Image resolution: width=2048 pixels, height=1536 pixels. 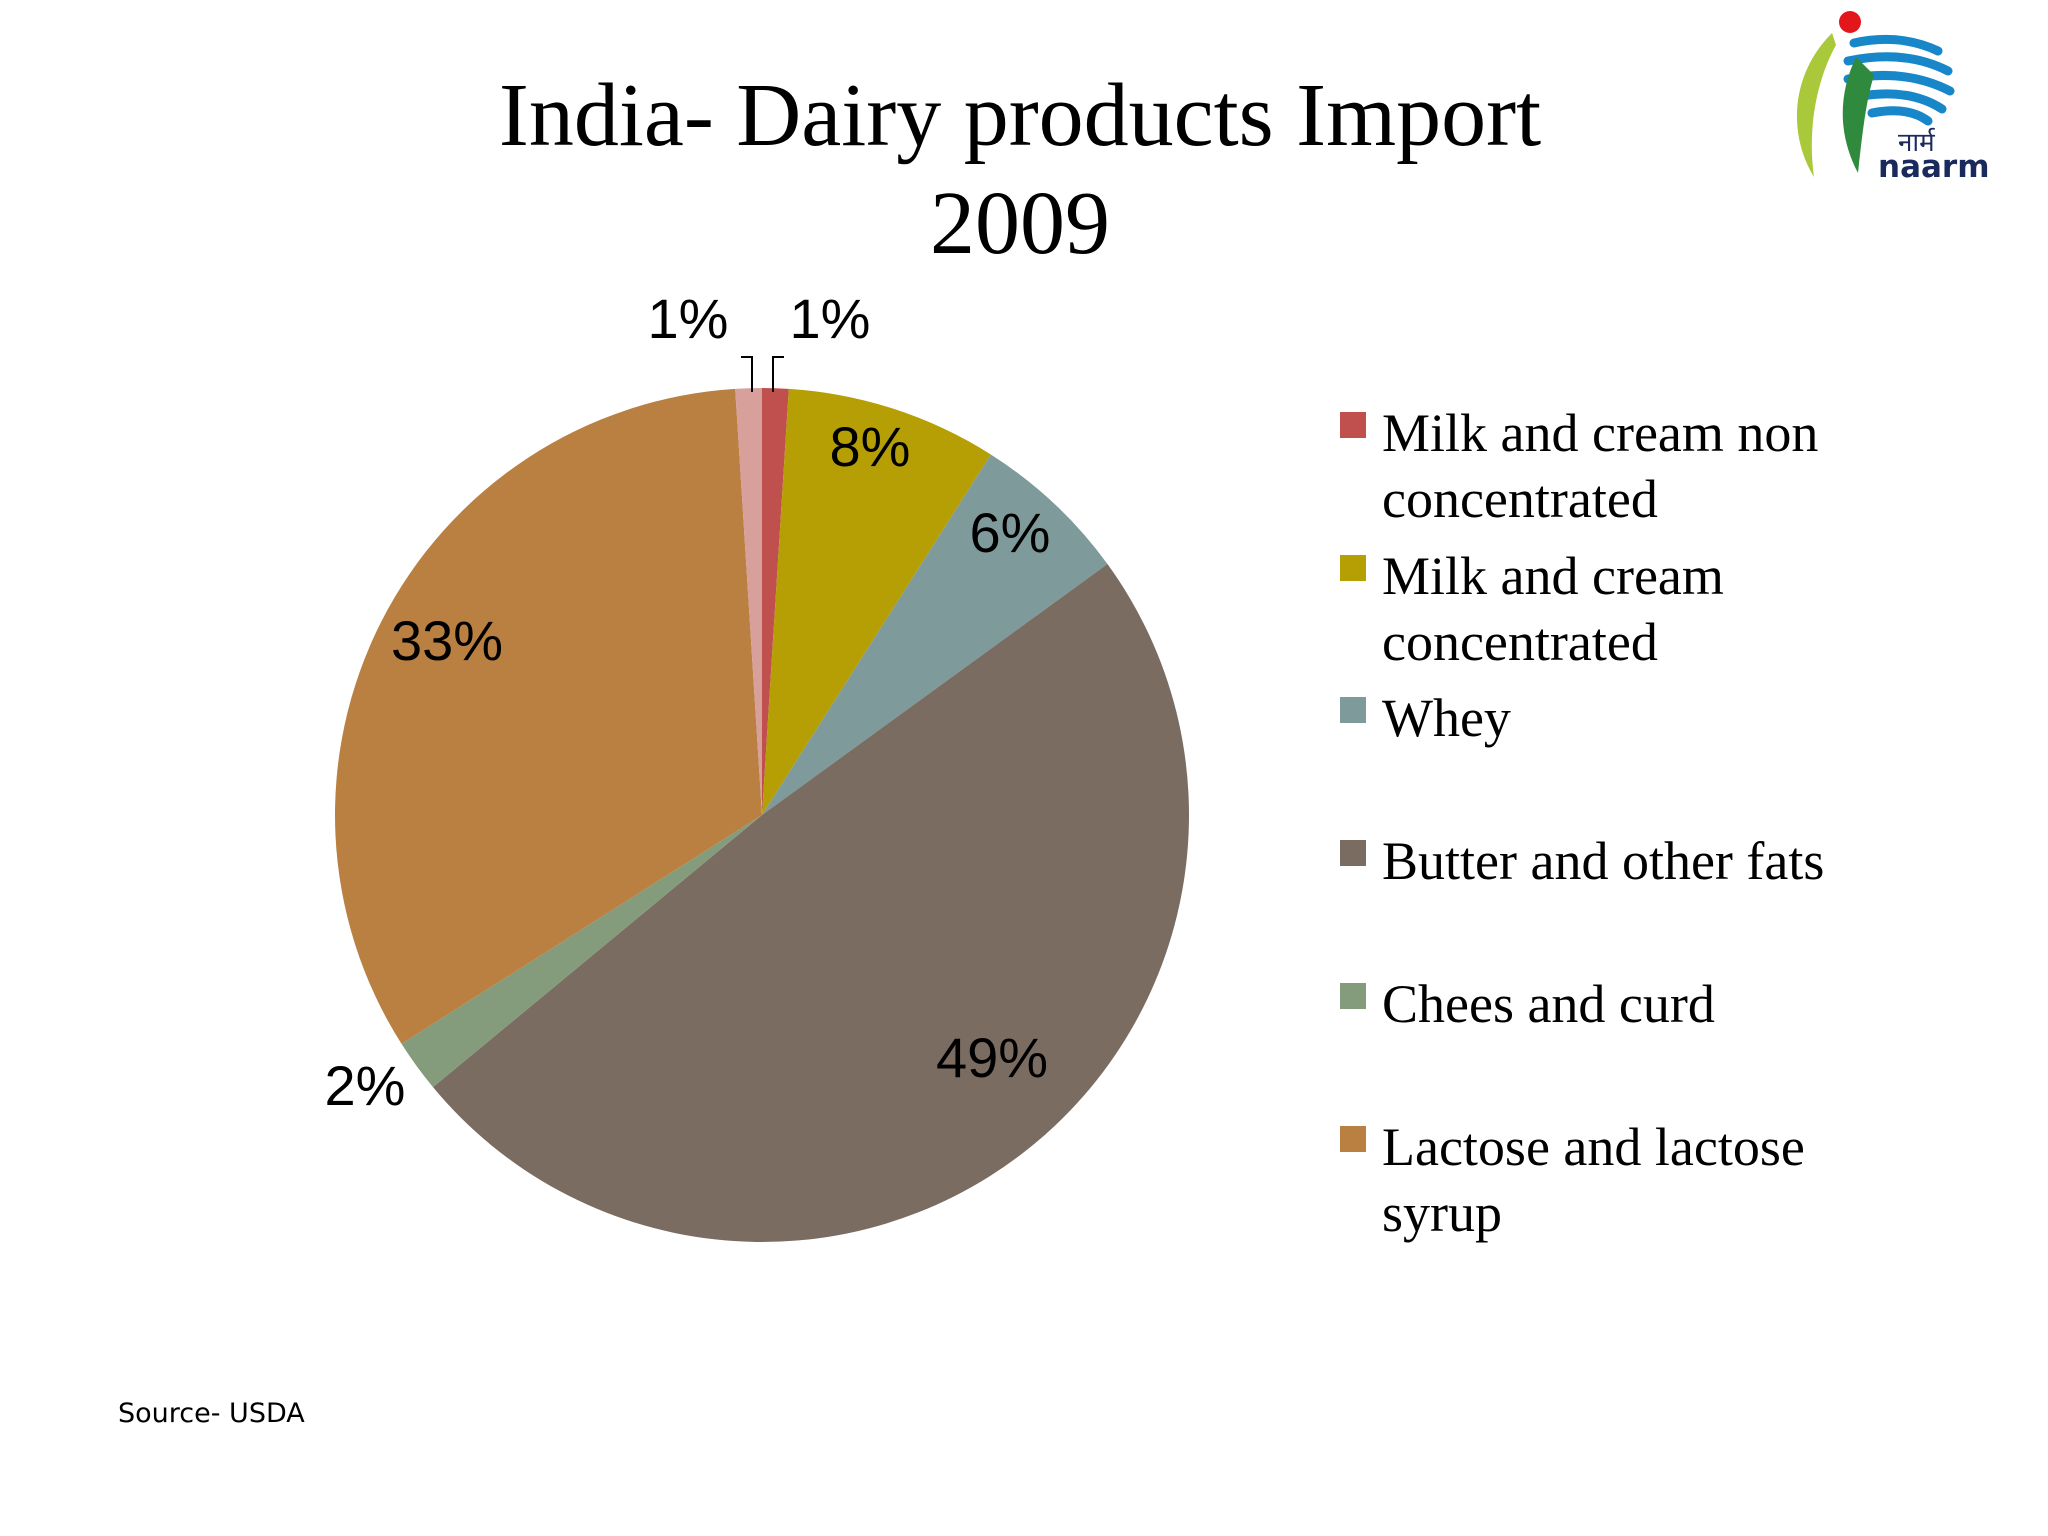 What do you see at coordinates (1553, 576) in the screenshot?
I see `legend-label-line: Milk and cream` at bounding box center [1553, 576].